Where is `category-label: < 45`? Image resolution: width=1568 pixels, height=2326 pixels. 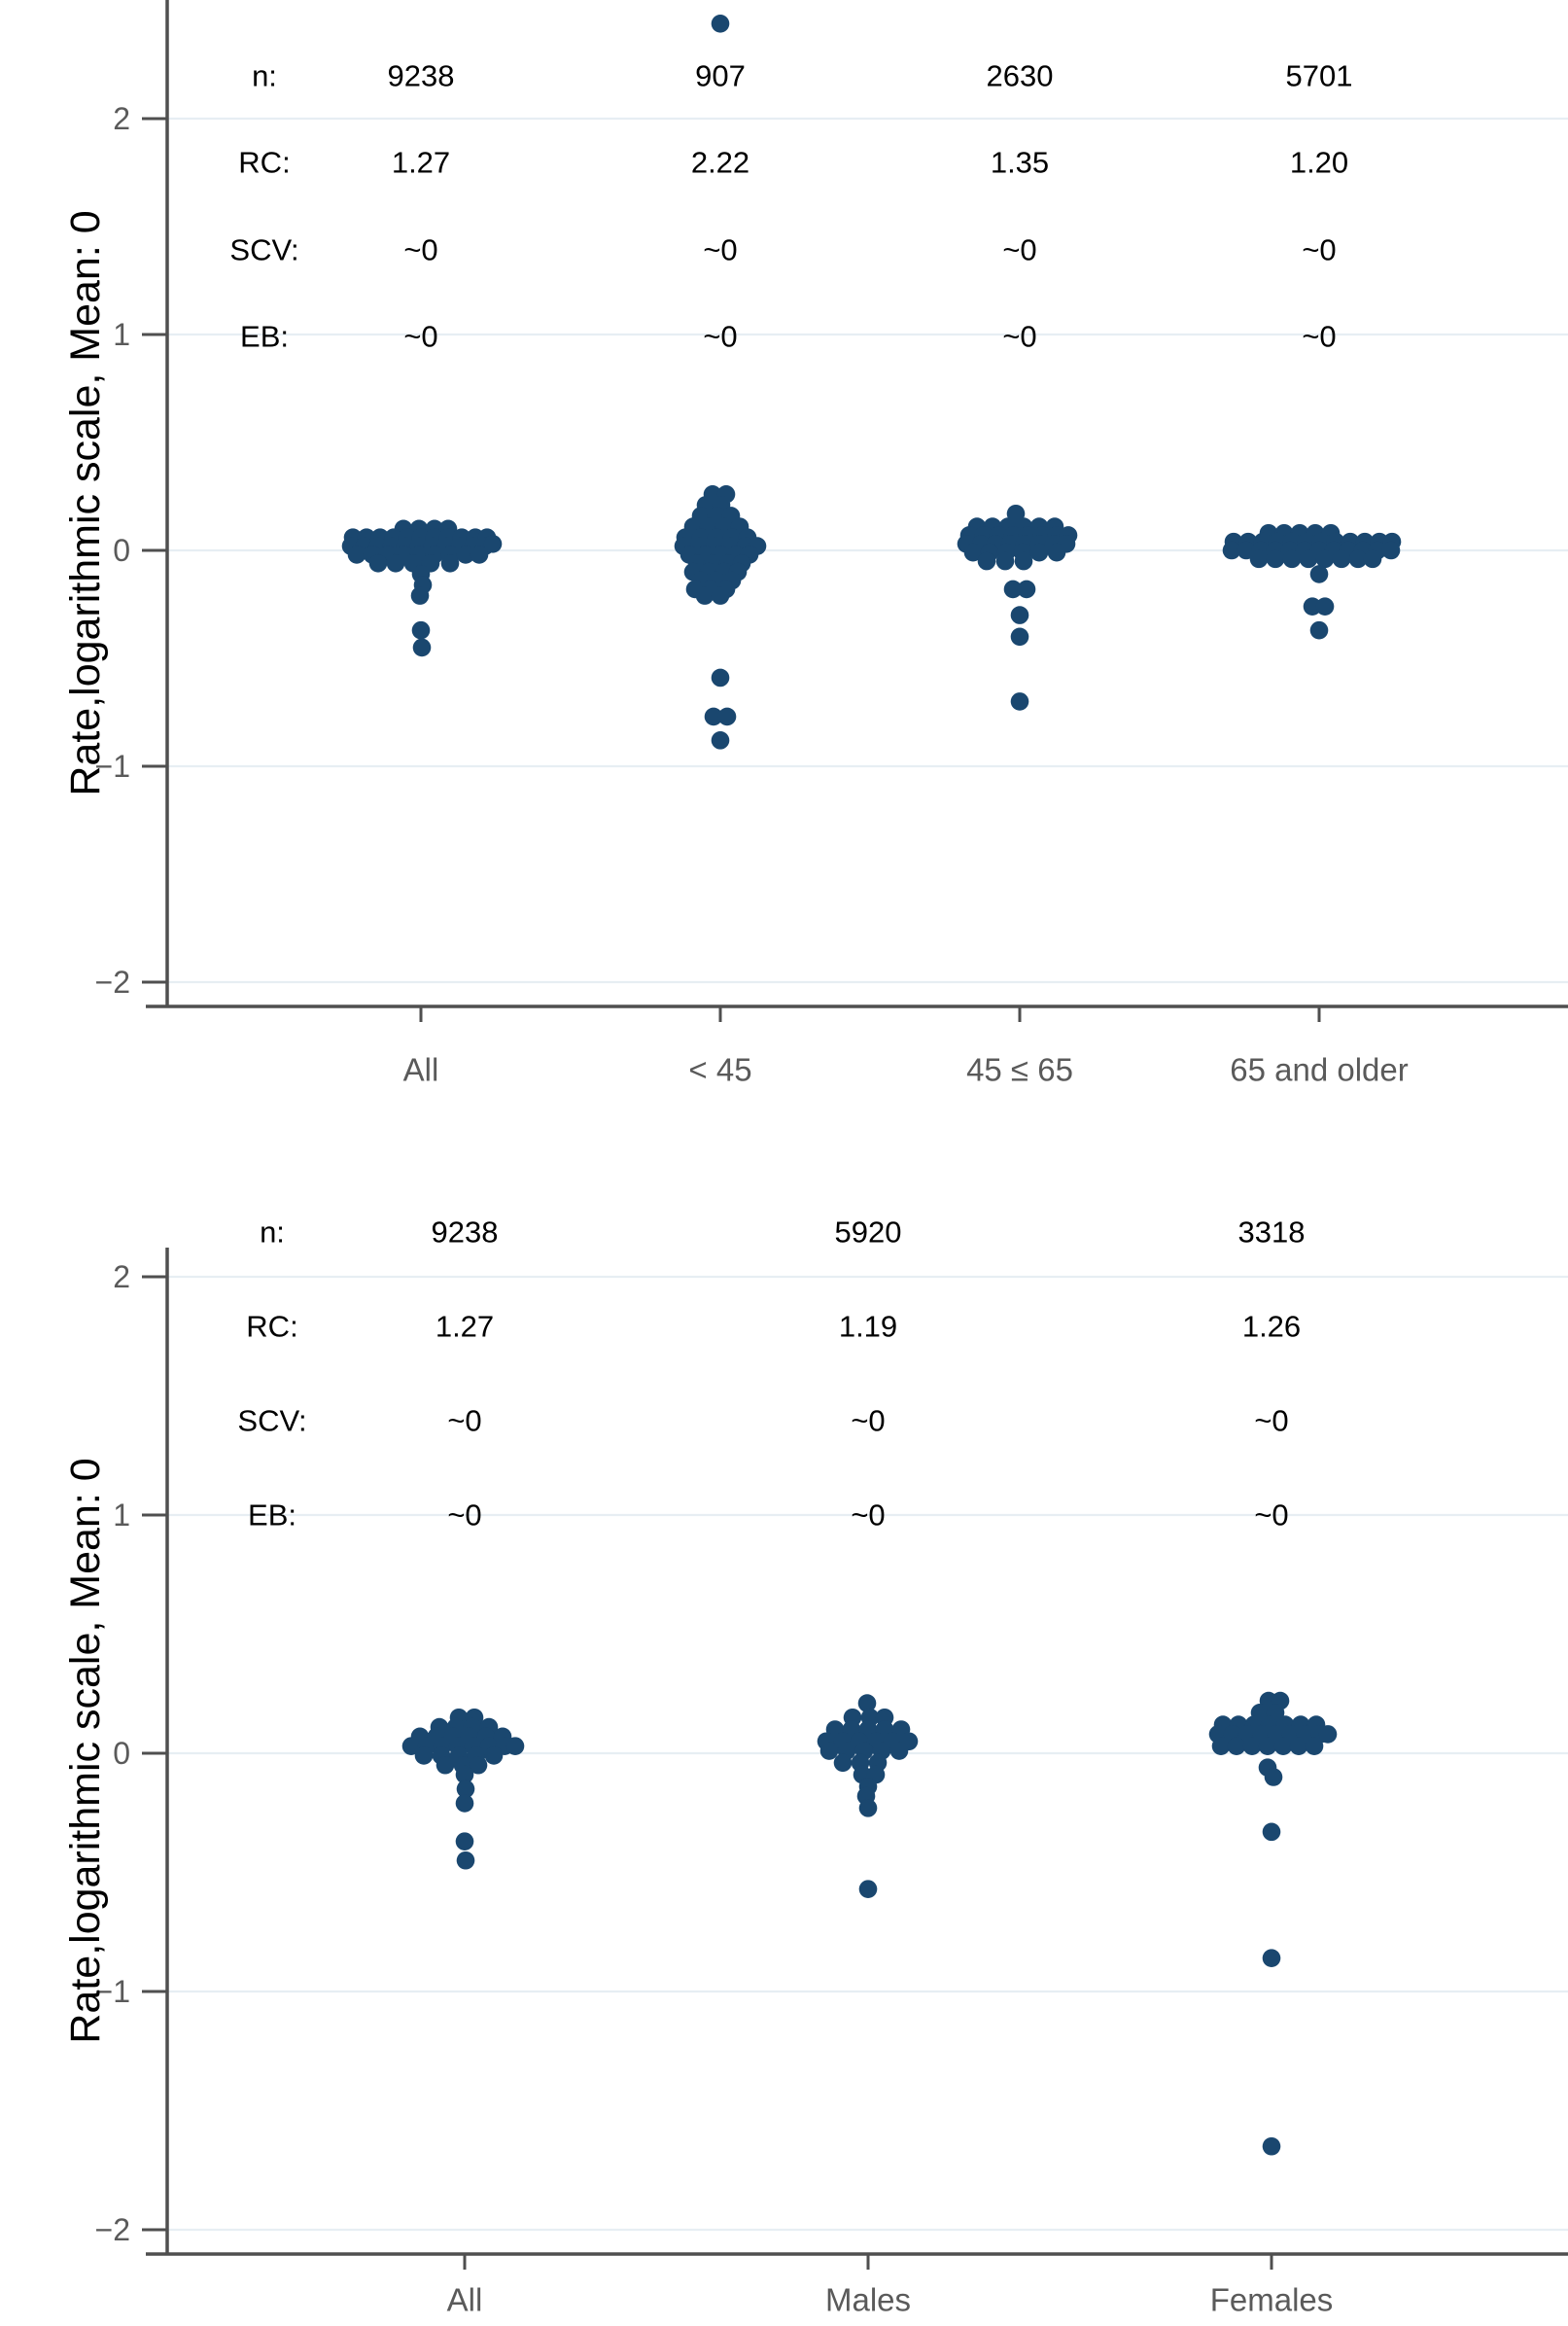
category-label: < 45 is located at coordinates (719, 1070).